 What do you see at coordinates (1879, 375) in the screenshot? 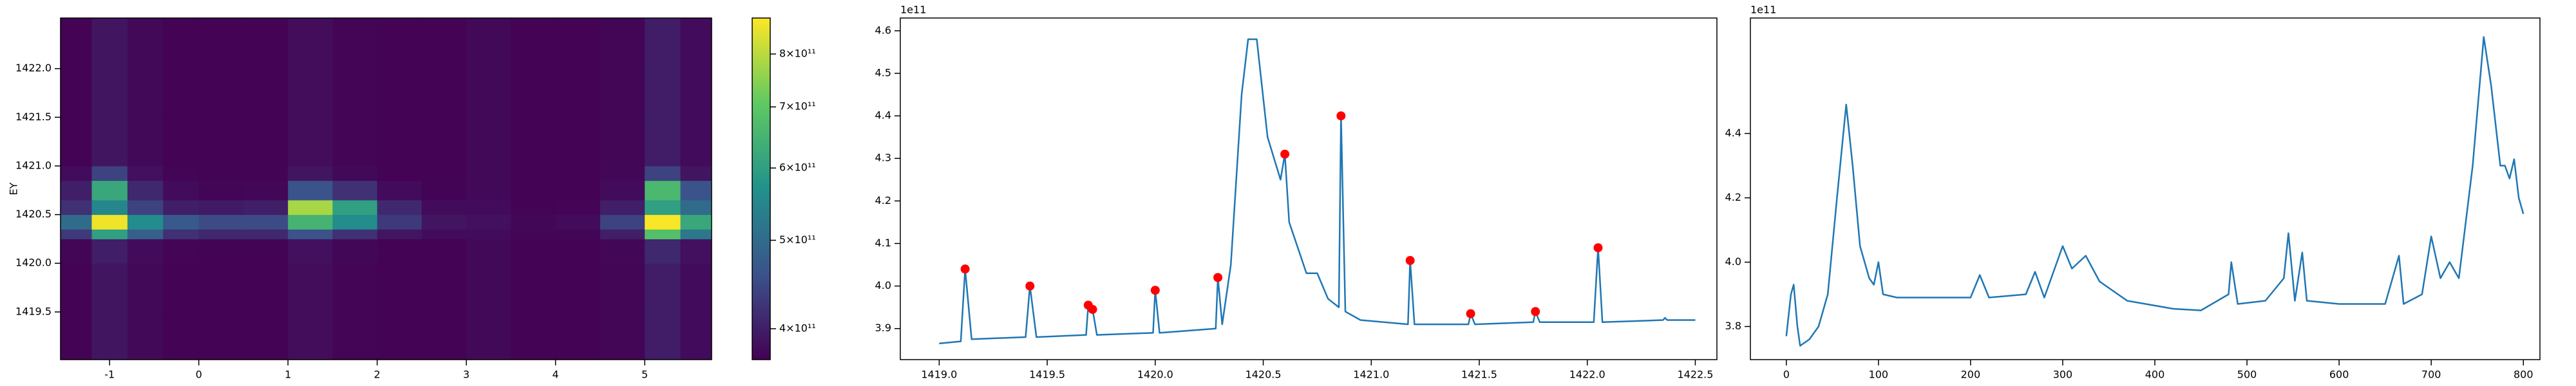
I see `x-tick-label: 100` at bounding box center [1879, 375].